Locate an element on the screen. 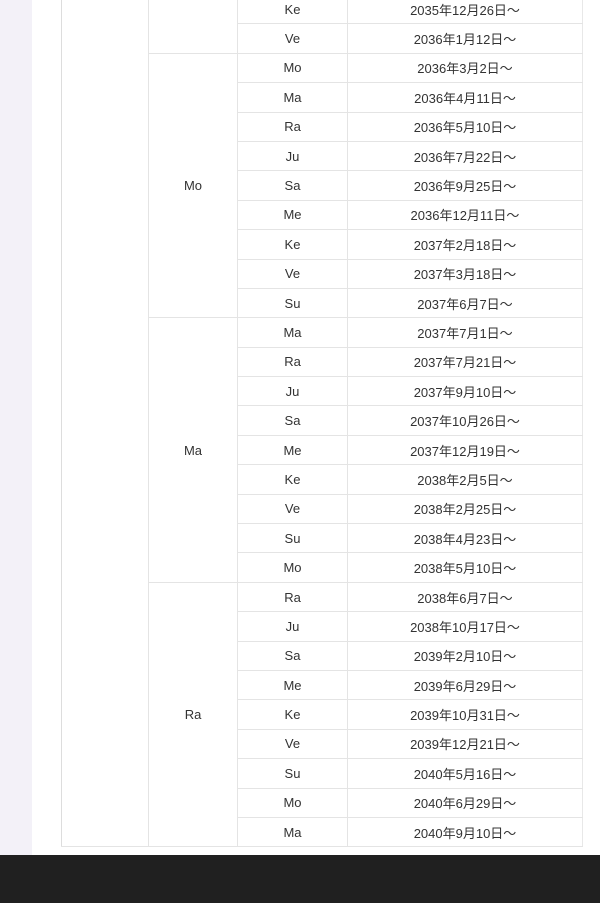  start-date-cell: 2036年7月22日～ is located at coordinates (465, 156).